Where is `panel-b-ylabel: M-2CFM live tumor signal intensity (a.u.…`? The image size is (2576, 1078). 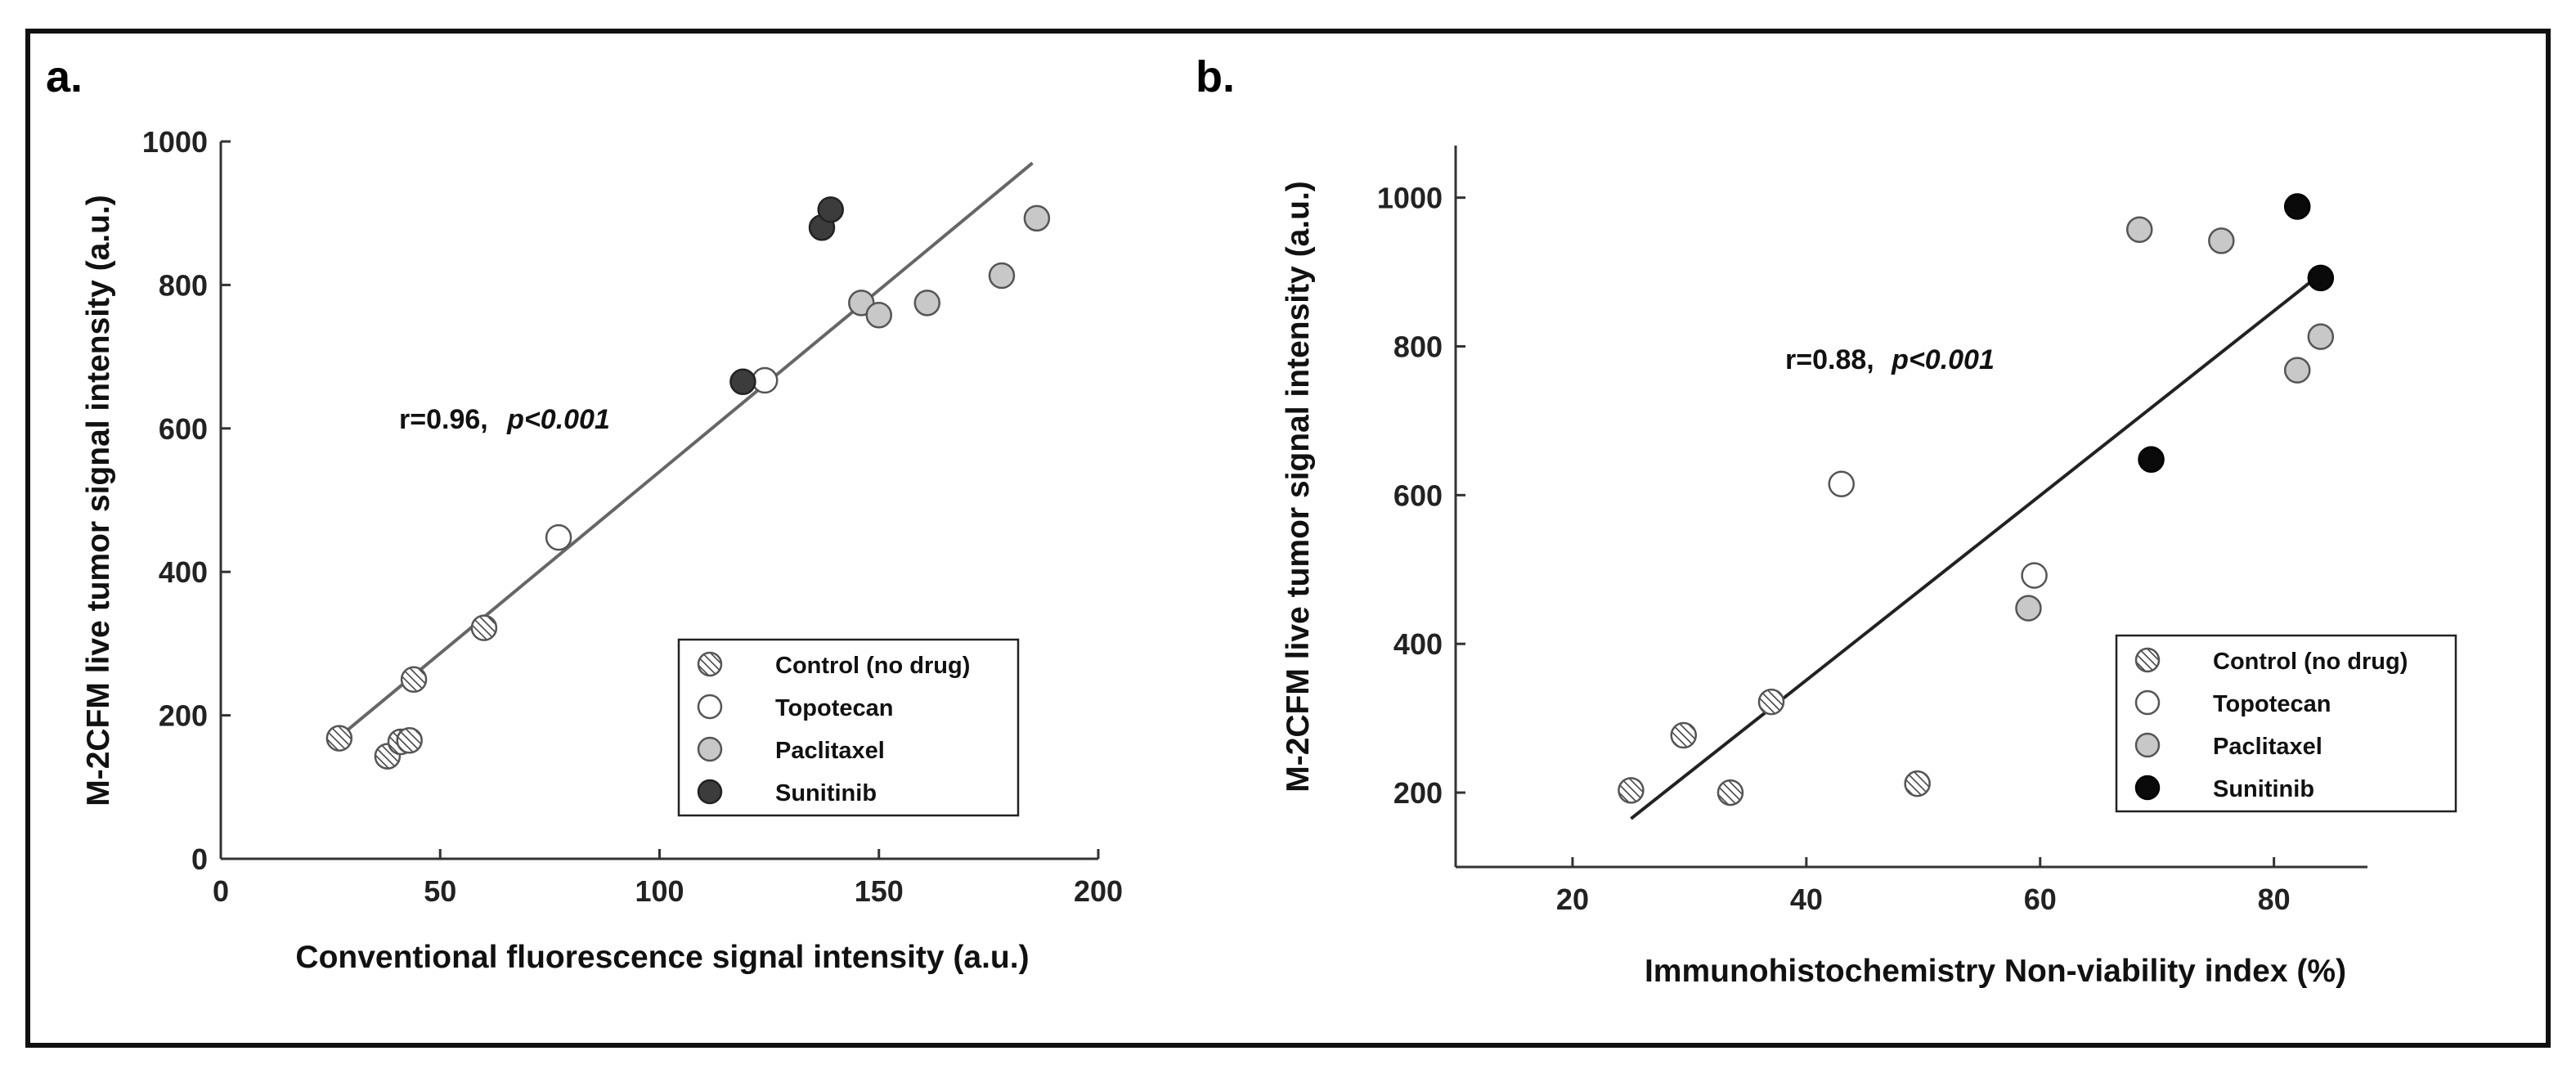
panel-b-ylabel: M-2CFM live tumor signal intensity (a.u.… is located at coordinates (1298, 487).